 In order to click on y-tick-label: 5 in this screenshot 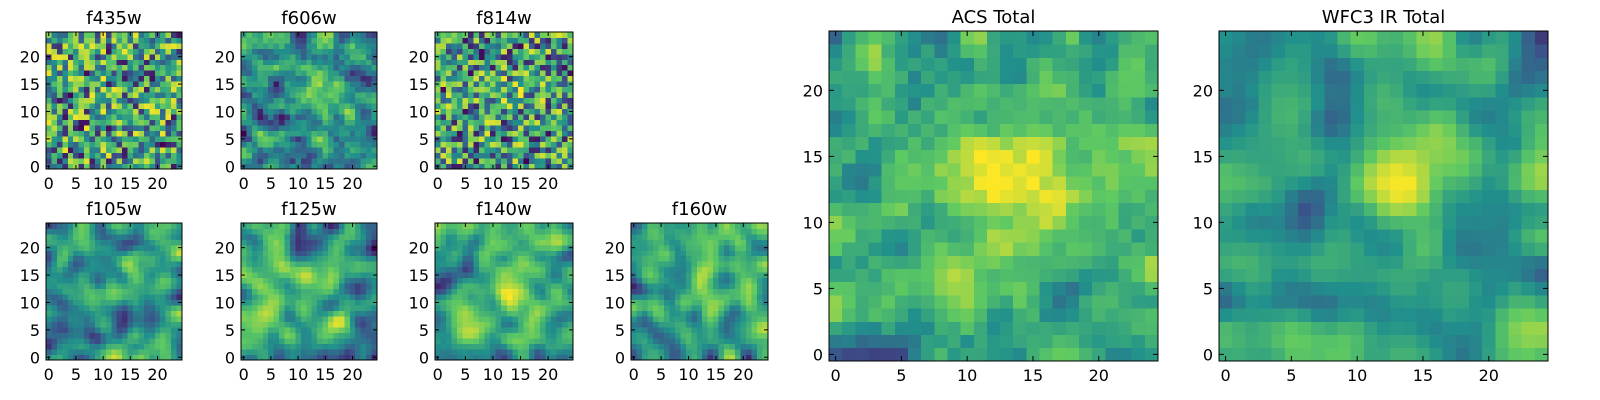, I will do `click(35, 330)`.